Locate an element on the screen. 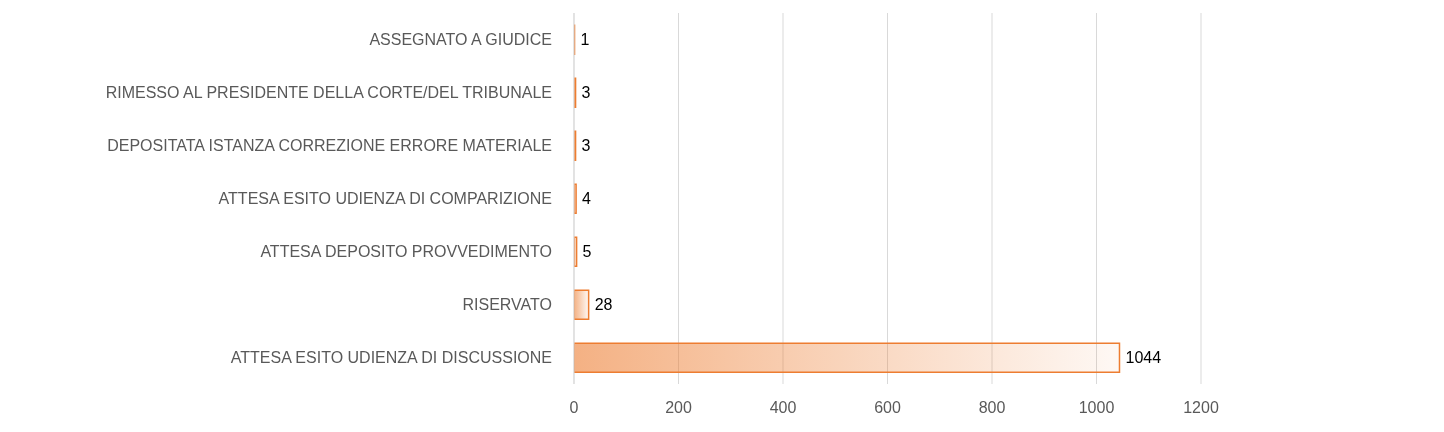  data-label: 1044 is located at coordinates (1143, 358).